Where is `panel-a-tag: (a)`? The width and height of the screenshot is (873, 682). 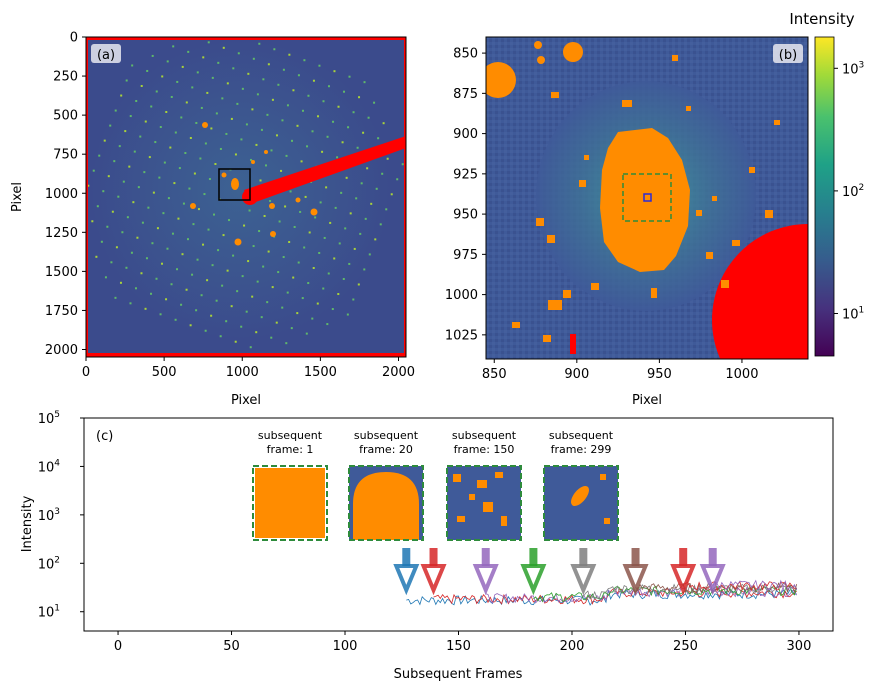
panel-a-tag: (a) is located at coordinates (106, 55).